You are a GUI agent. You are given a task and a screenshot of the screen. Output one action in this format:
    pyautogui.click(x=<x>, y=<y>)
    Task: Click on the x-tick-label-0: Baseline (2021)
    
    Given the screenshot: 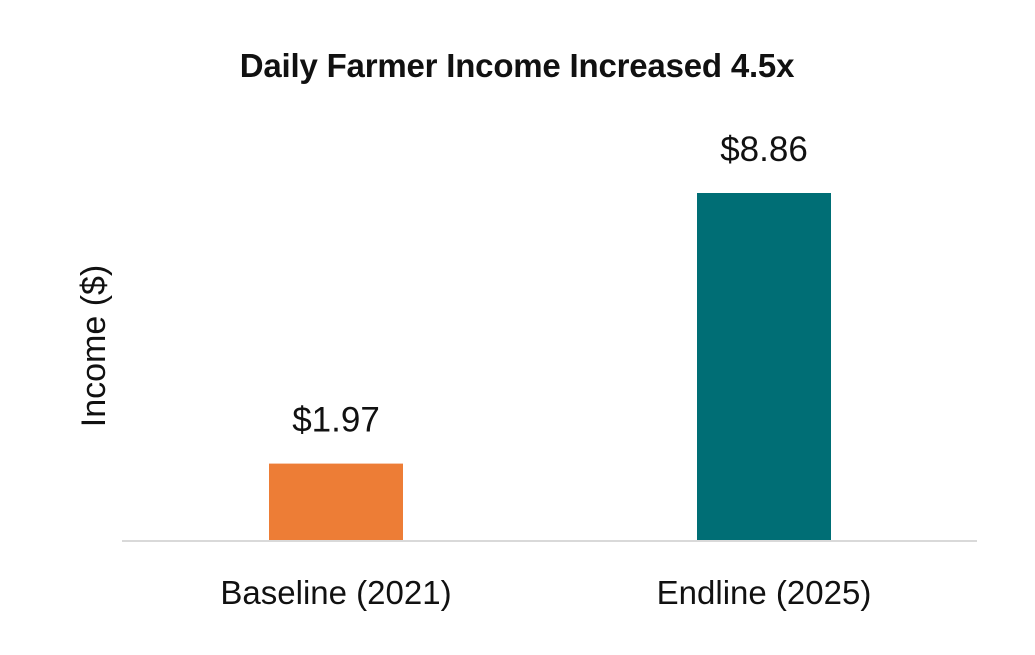 What is the action you would take?
    pyautogui.click(x=335, y=592)
    